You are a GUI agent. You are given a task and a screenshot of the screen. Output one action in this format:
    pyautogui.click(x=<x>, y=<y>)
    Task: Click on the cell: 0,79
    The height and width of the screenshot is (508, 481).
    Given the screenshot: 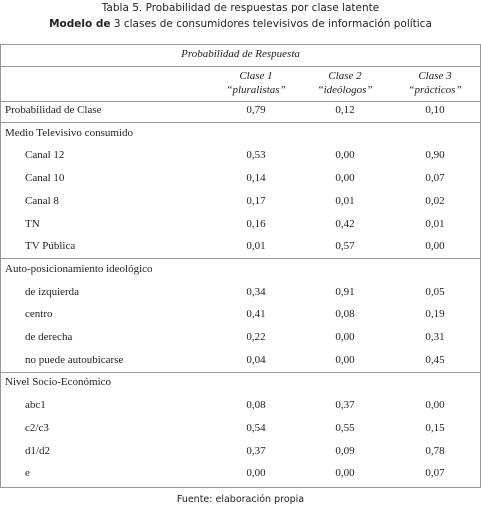 What is the action you would take?
    pyautogui.click(x=256, y=110)
    